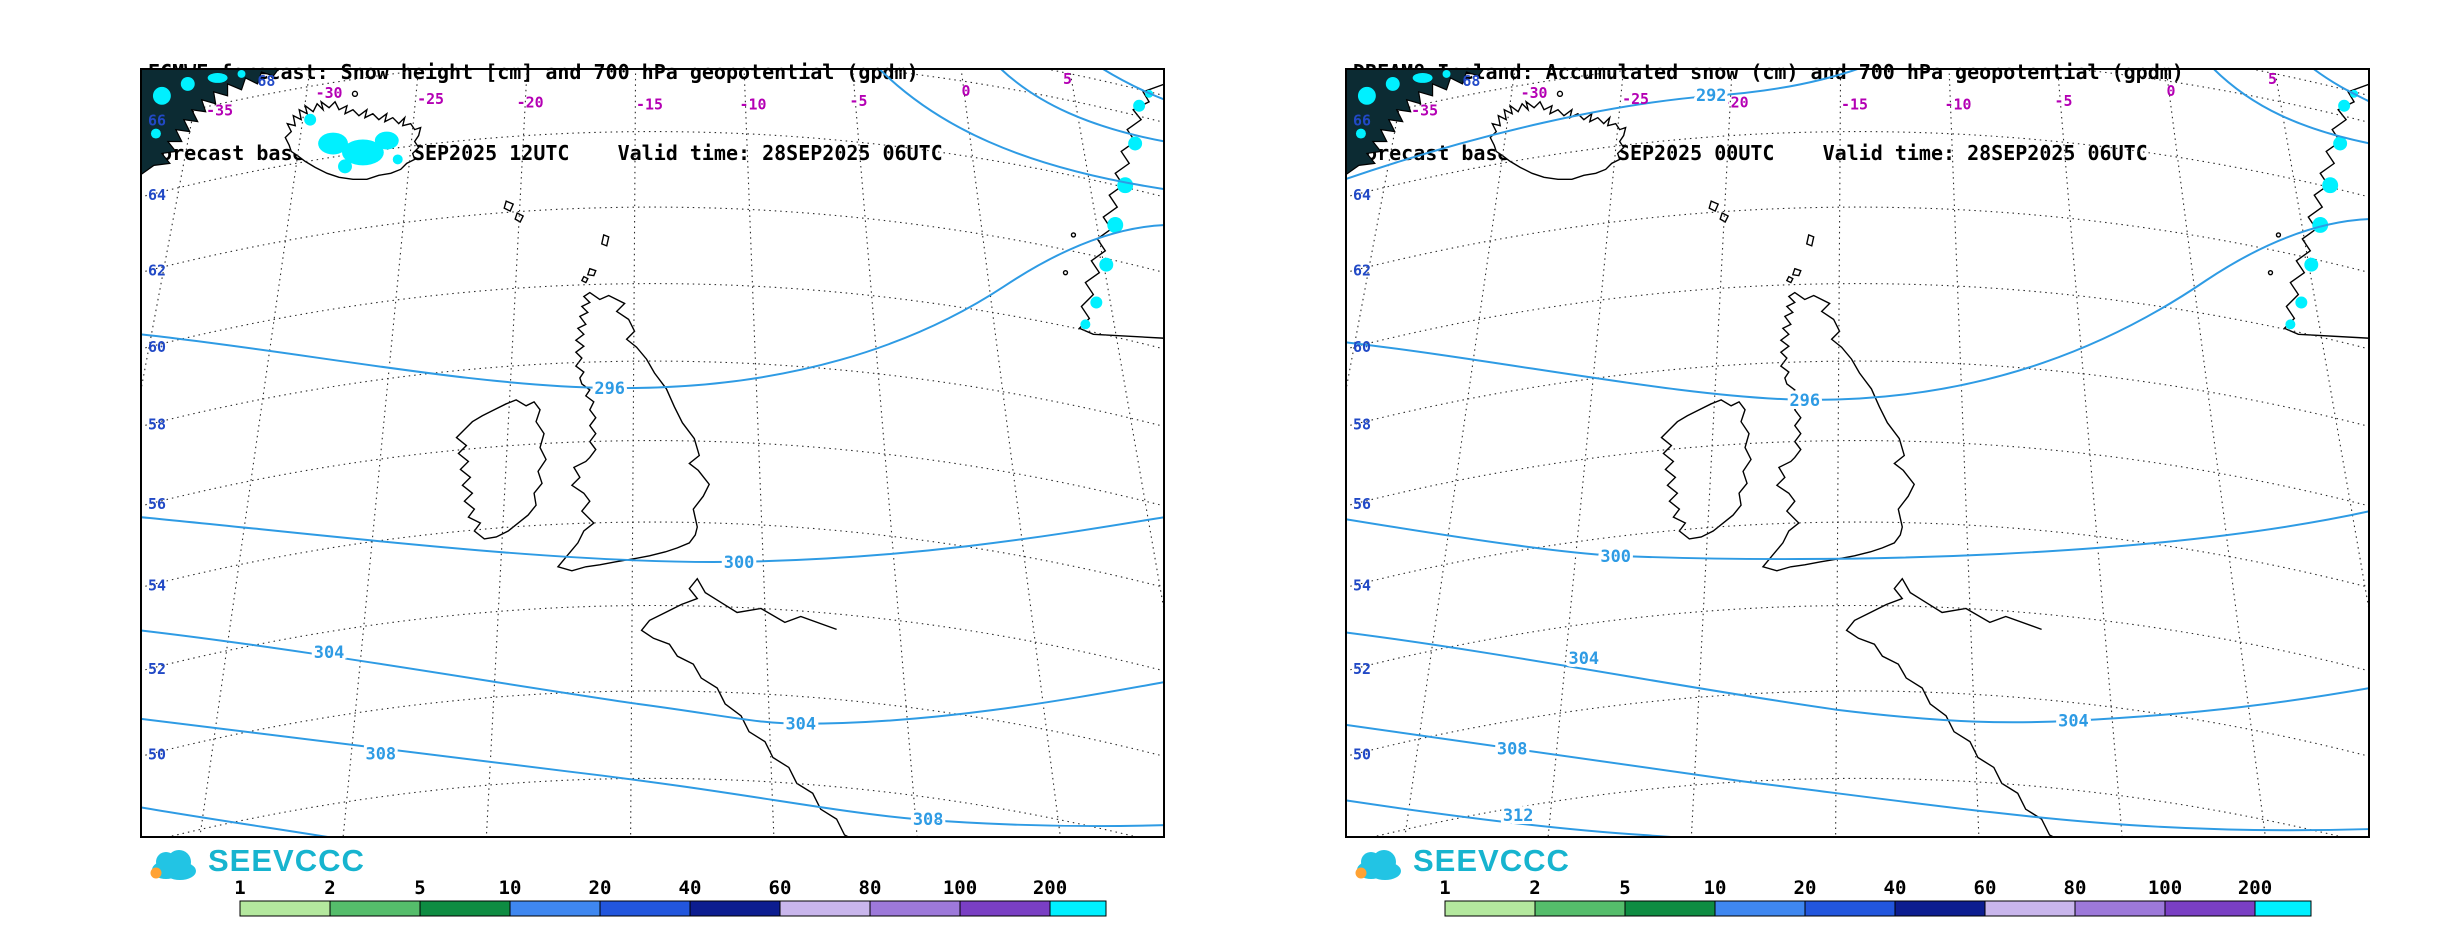 The width and height of the screenshot is (2449, 925). I want to click on contour-labels: 296 300 304 304 308 308, so click(629, 603).